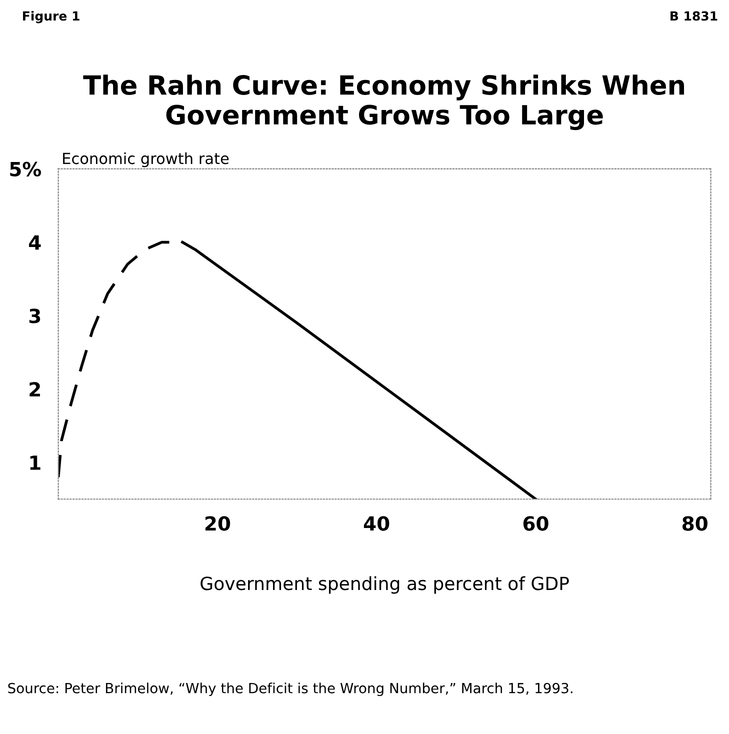  I want to click on caption: Figure 1, so click(51, 17).